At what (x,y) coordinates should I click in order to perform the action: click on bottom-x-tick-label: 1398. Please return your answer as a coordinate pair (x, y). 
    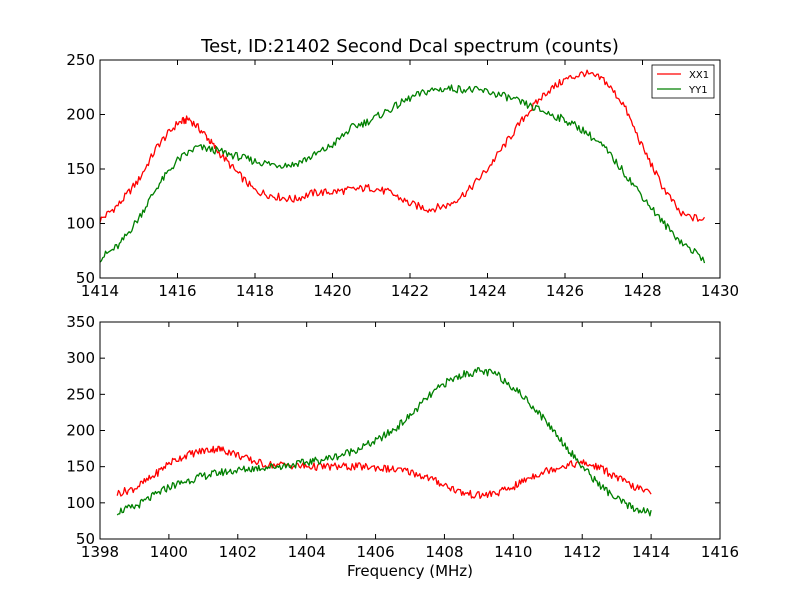
    Looking at the image, I should click on (100, 552).